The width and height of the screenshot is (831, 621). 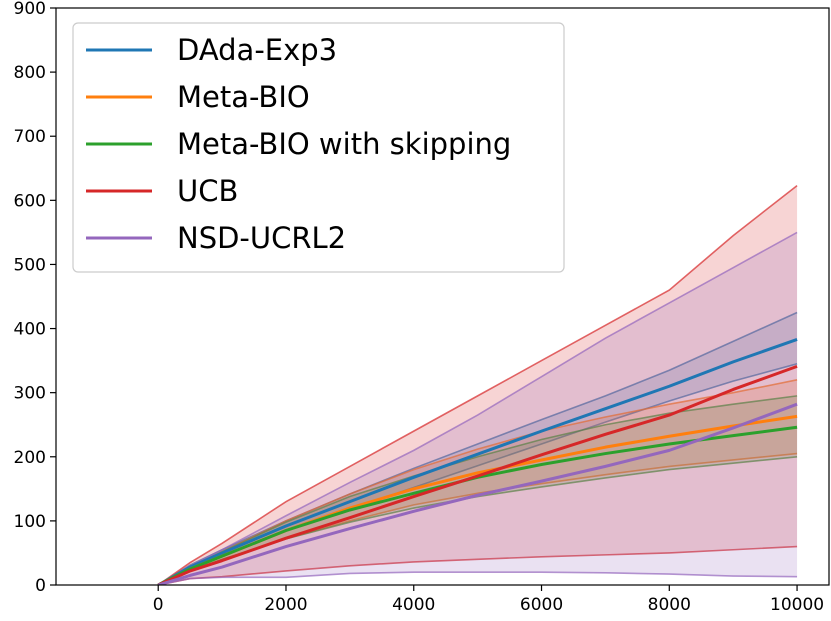 What do you see at coordinates (257, 50) in the screenshot?
I see `legend-label-dada-exp3: DAda-Exp3` at bounding box center [257, 50].